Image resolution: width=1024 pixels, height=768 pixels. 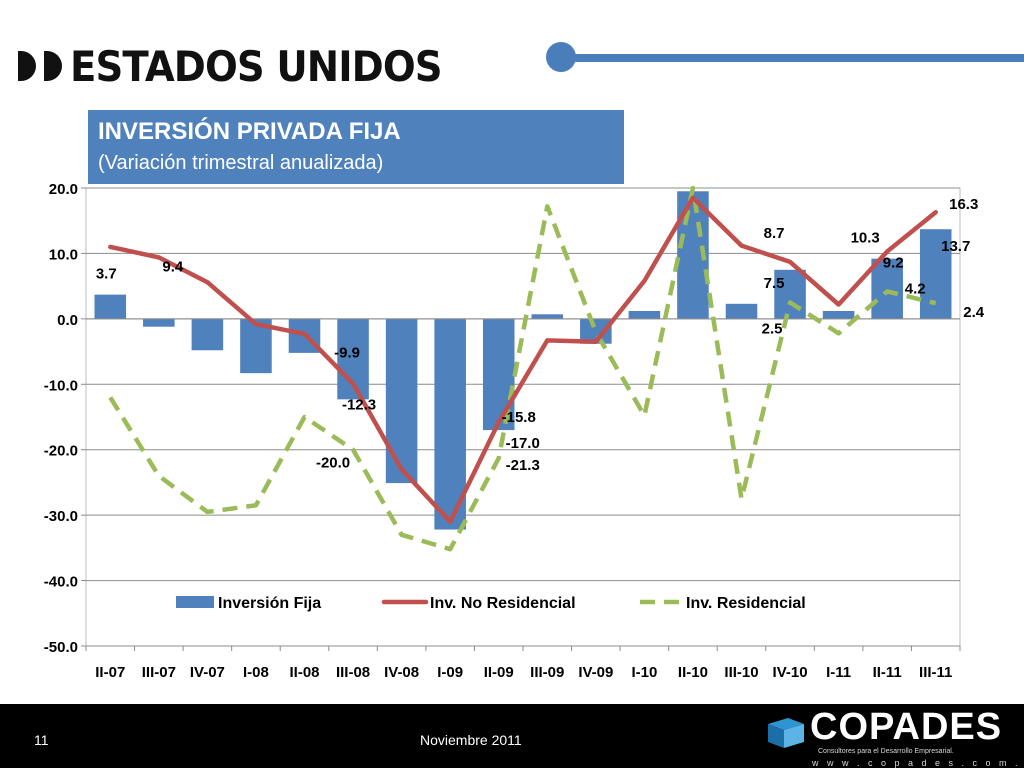 I want to click on title-bullets, so click(x=40, y=66).